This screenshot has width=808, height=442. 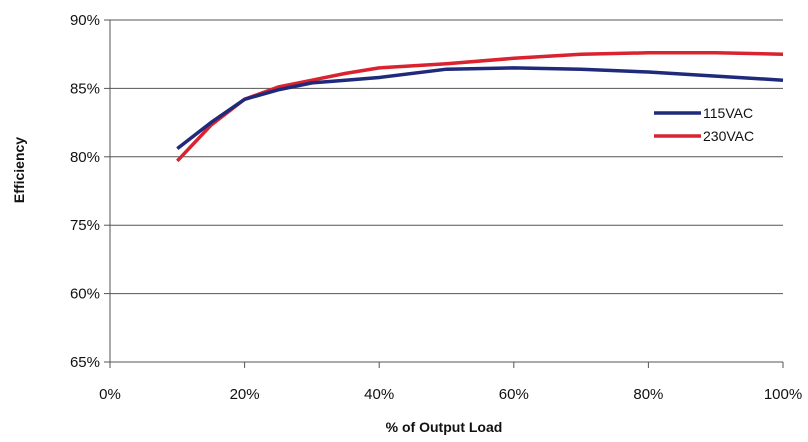 I want to click on y-tick-labels: 90% 85% 80% 75% 60% 65%, so click(x=85, y=191).